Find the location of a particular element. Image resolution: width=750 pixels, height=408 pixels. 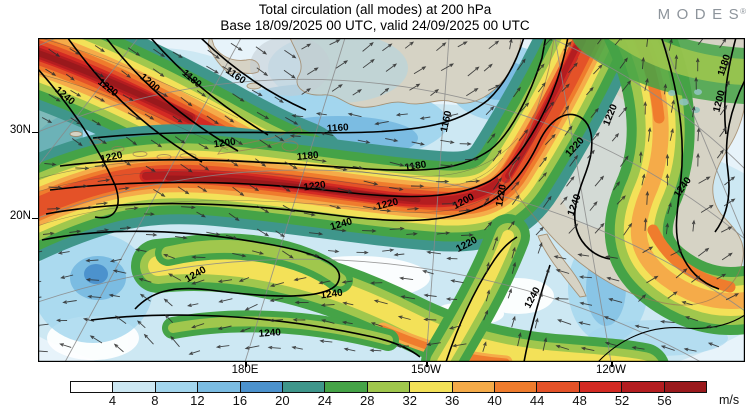

contour-label: 1200 is located at coordinates (225, 143).